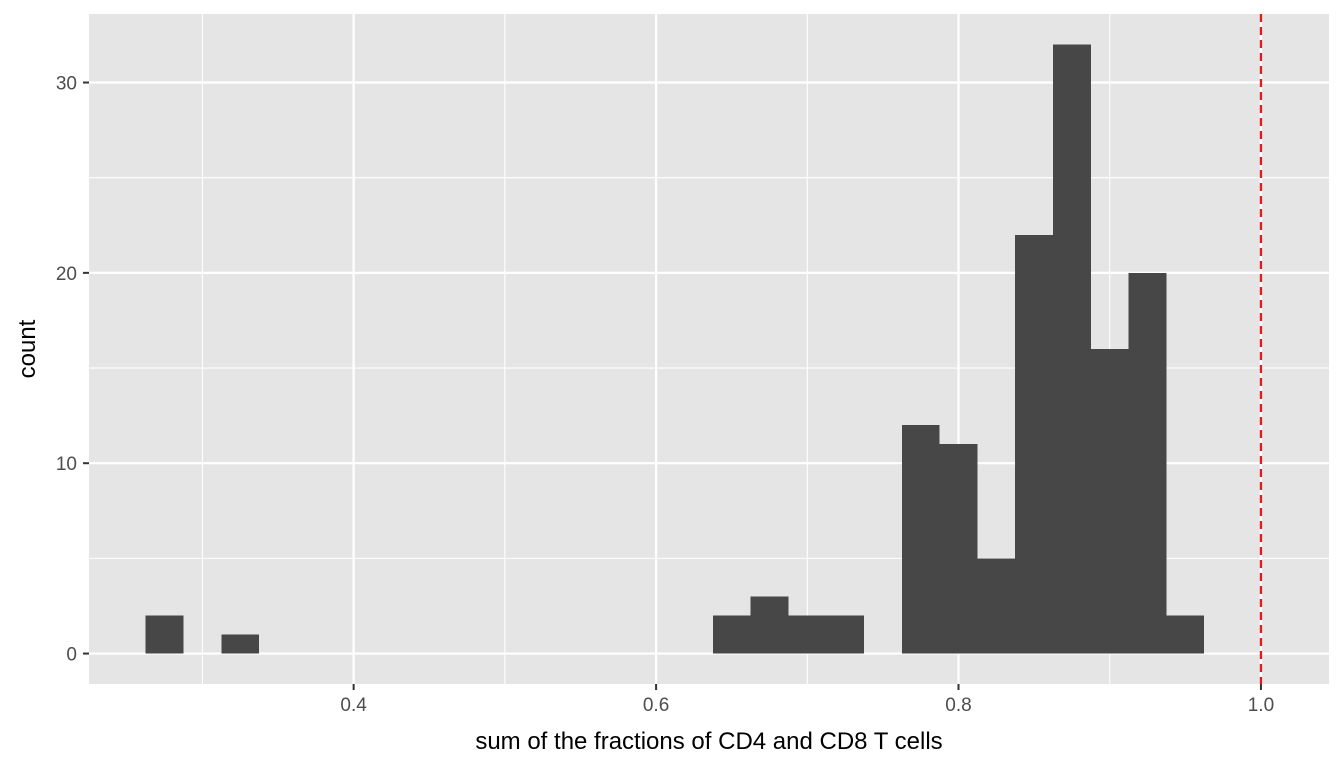 The image size is (1344, 768). Describe the element at coordinates (1261, 705) in the screenshot. I see `x-tick-label: 1.0` at that location.